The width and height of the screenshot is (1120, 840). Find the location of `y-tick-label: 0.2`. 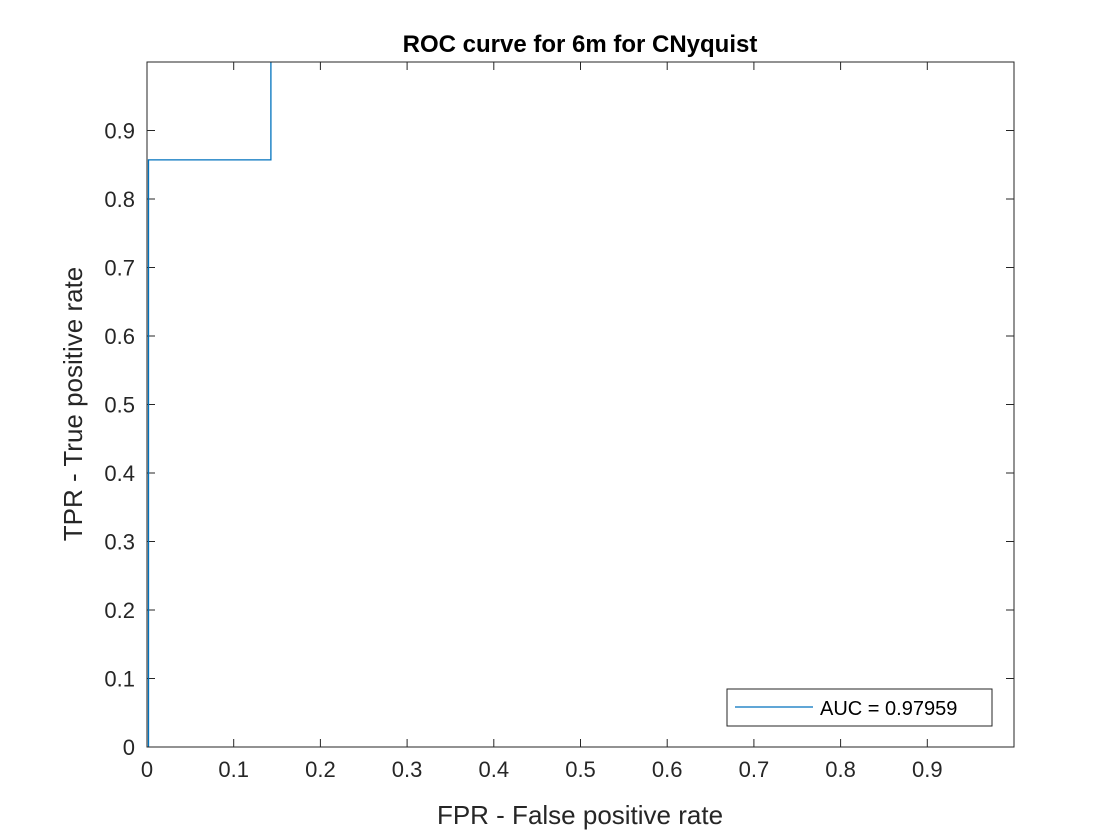

y-tick-label: 0.2 is located at coordinates (119, 610).